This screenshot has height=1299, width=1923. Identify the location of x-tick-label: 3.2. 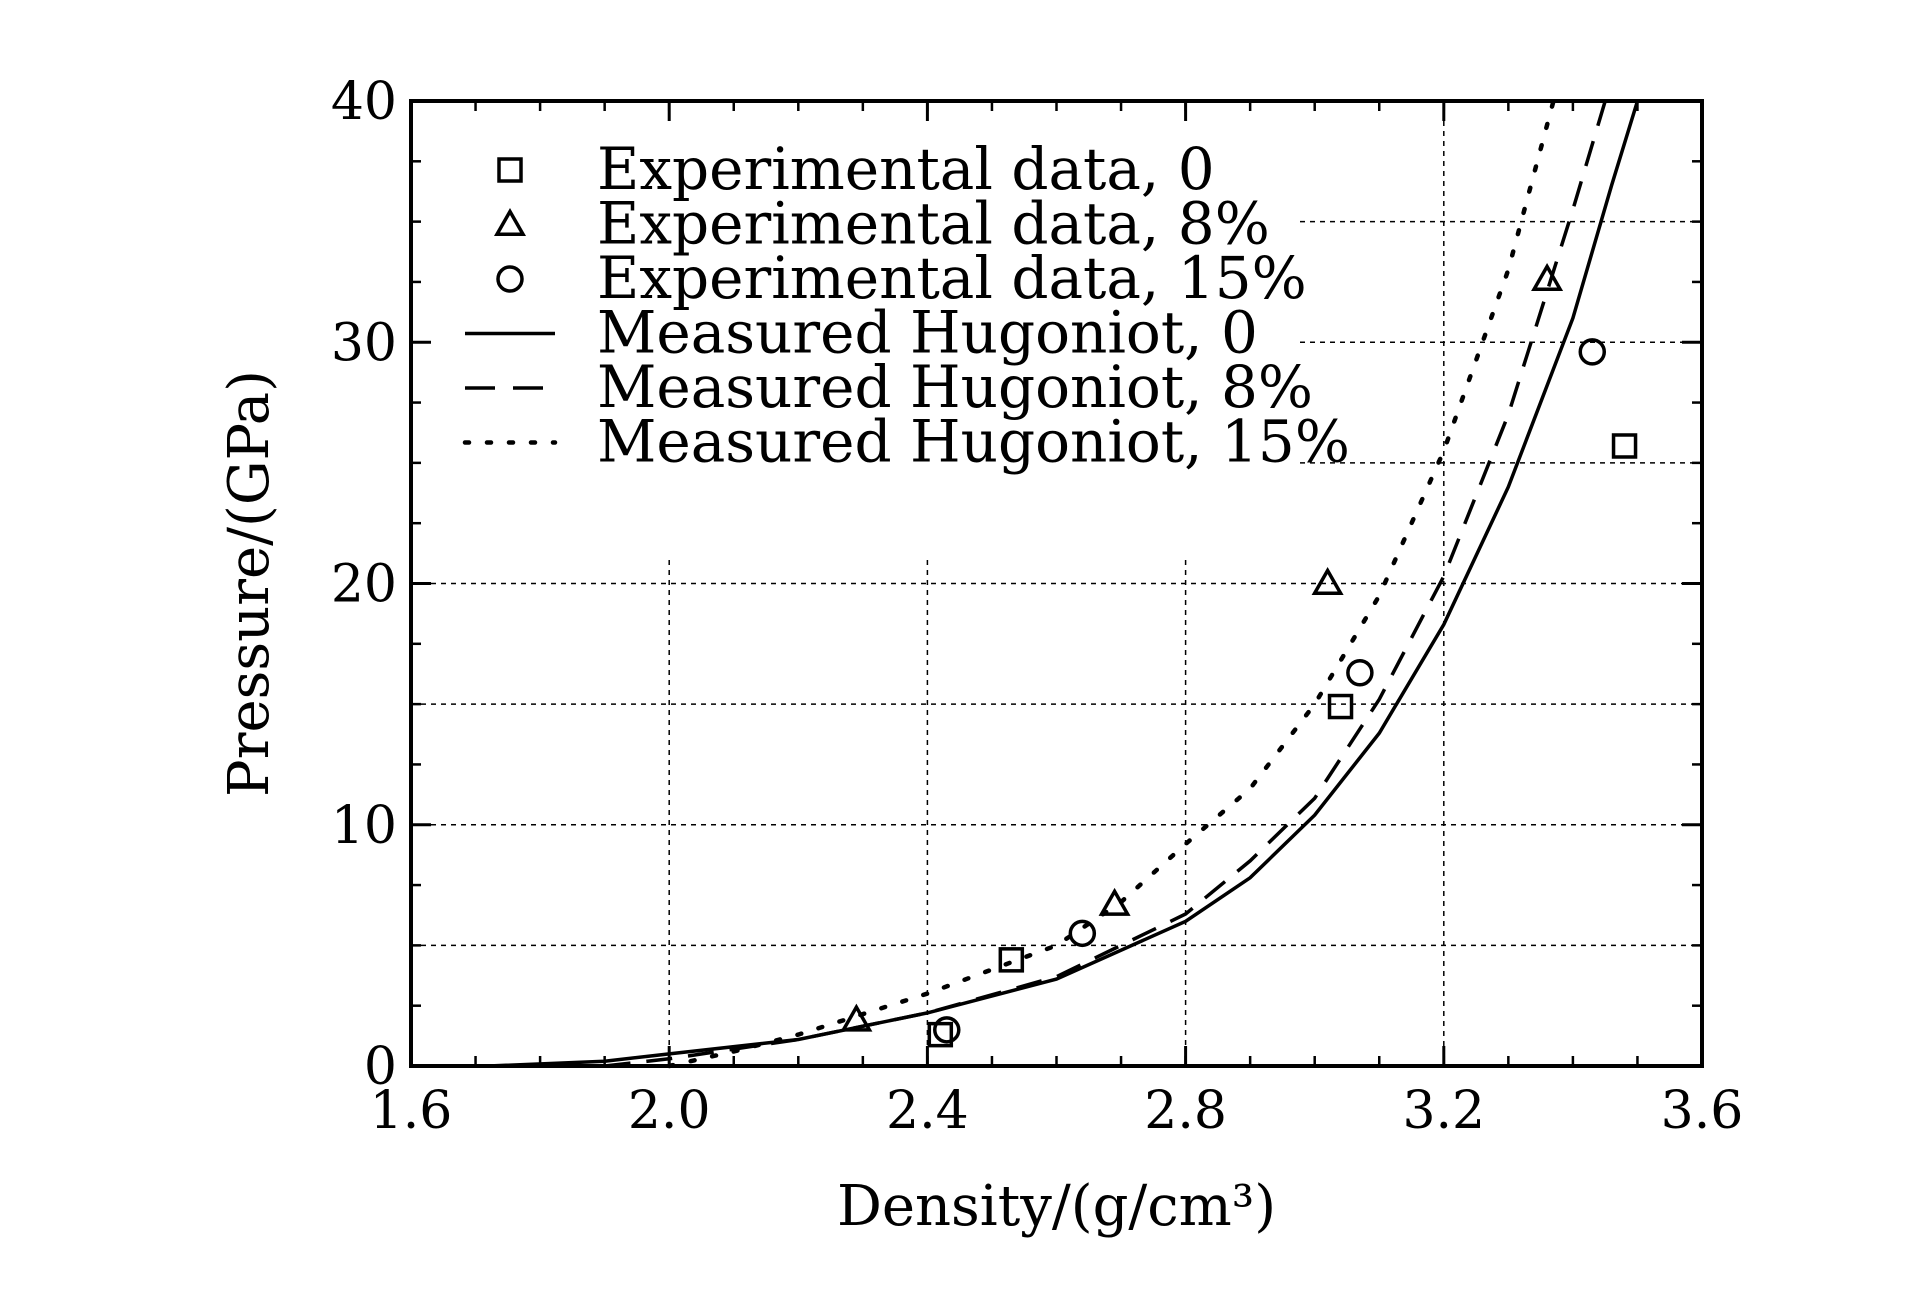
(1443, 1111).